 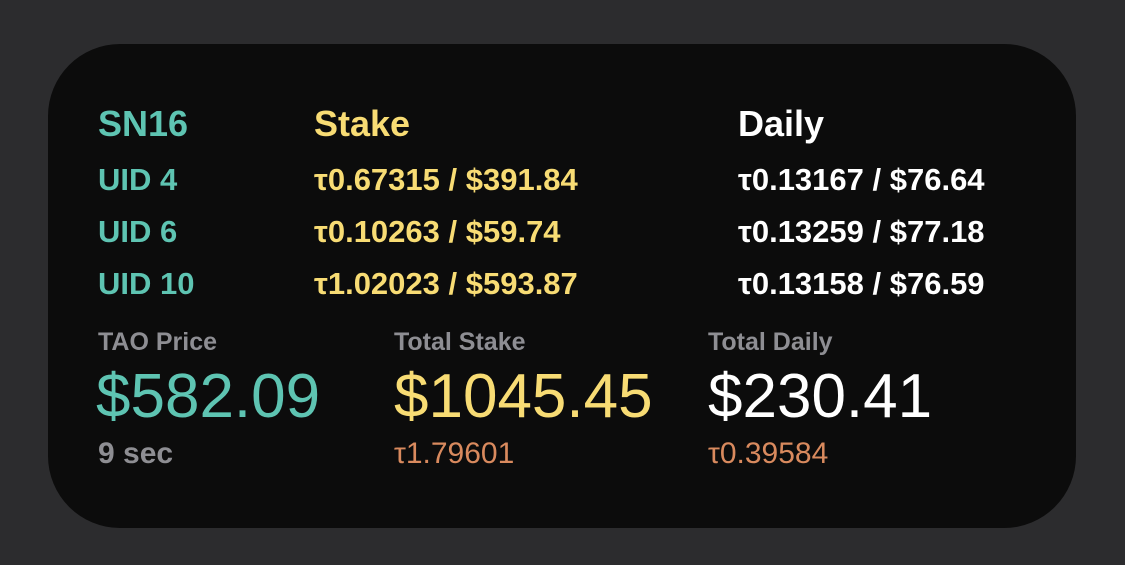 What do you see at coordinates (770, 342) in the screenshot?
I see `total-daily-label: Total Daily` at bounding box center [770, 342].